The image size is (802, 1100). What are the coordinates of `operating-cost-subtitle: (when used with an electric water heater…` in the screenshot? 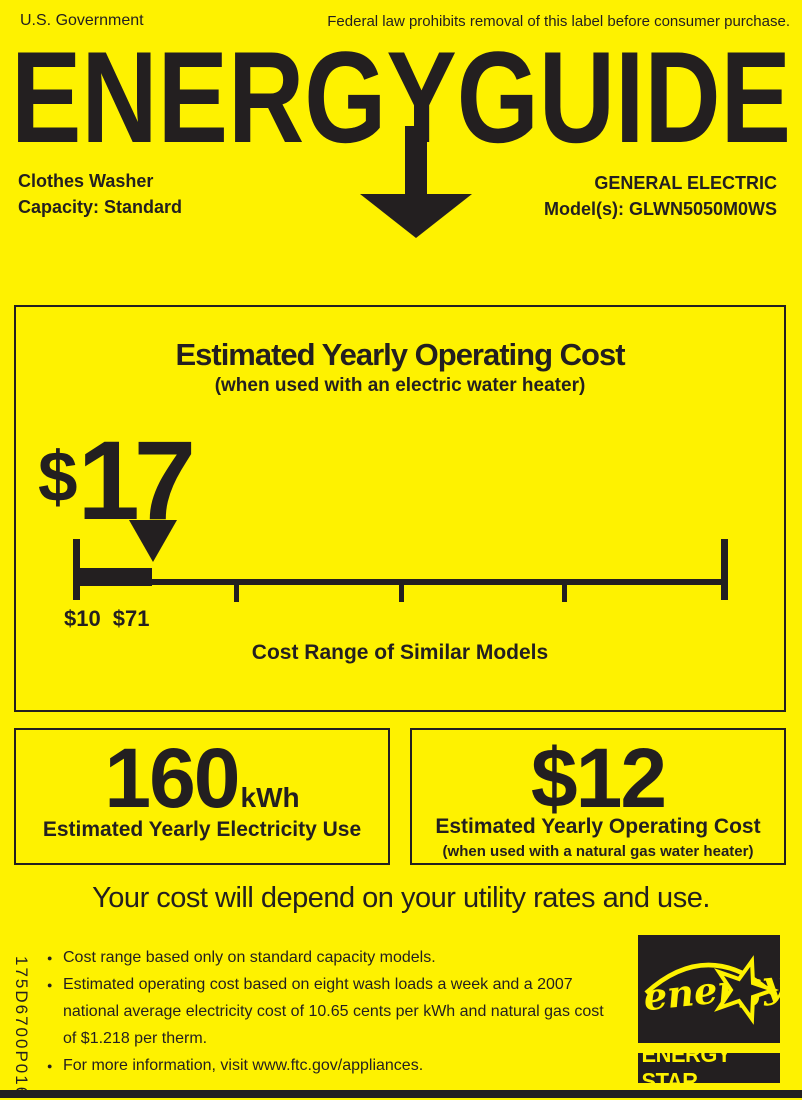 It's located at (400, 385).